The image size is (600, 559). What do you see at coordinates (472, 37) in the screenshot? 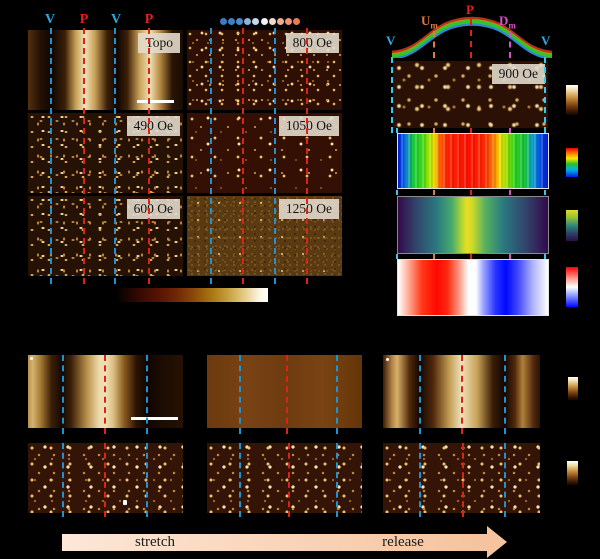
I see `buckled-film-curve` at bounding box center [472, 37].